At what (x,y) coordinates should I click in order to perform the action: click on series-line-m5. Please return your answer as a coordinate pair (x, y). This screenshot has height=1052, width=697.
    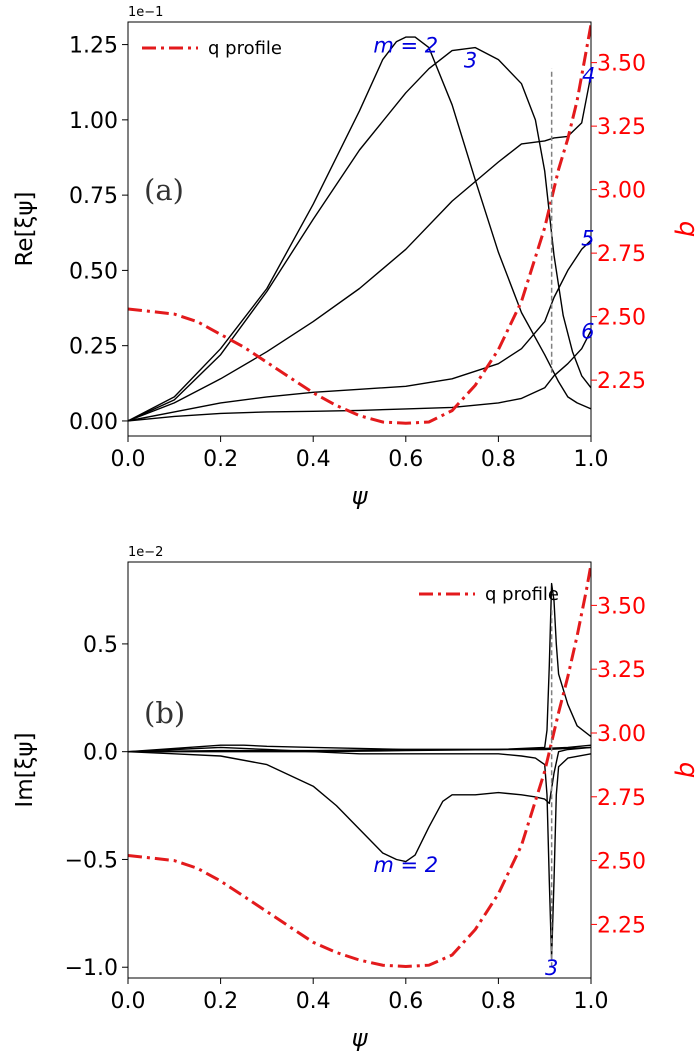
    Looking at the image, I should click on (359, 330).